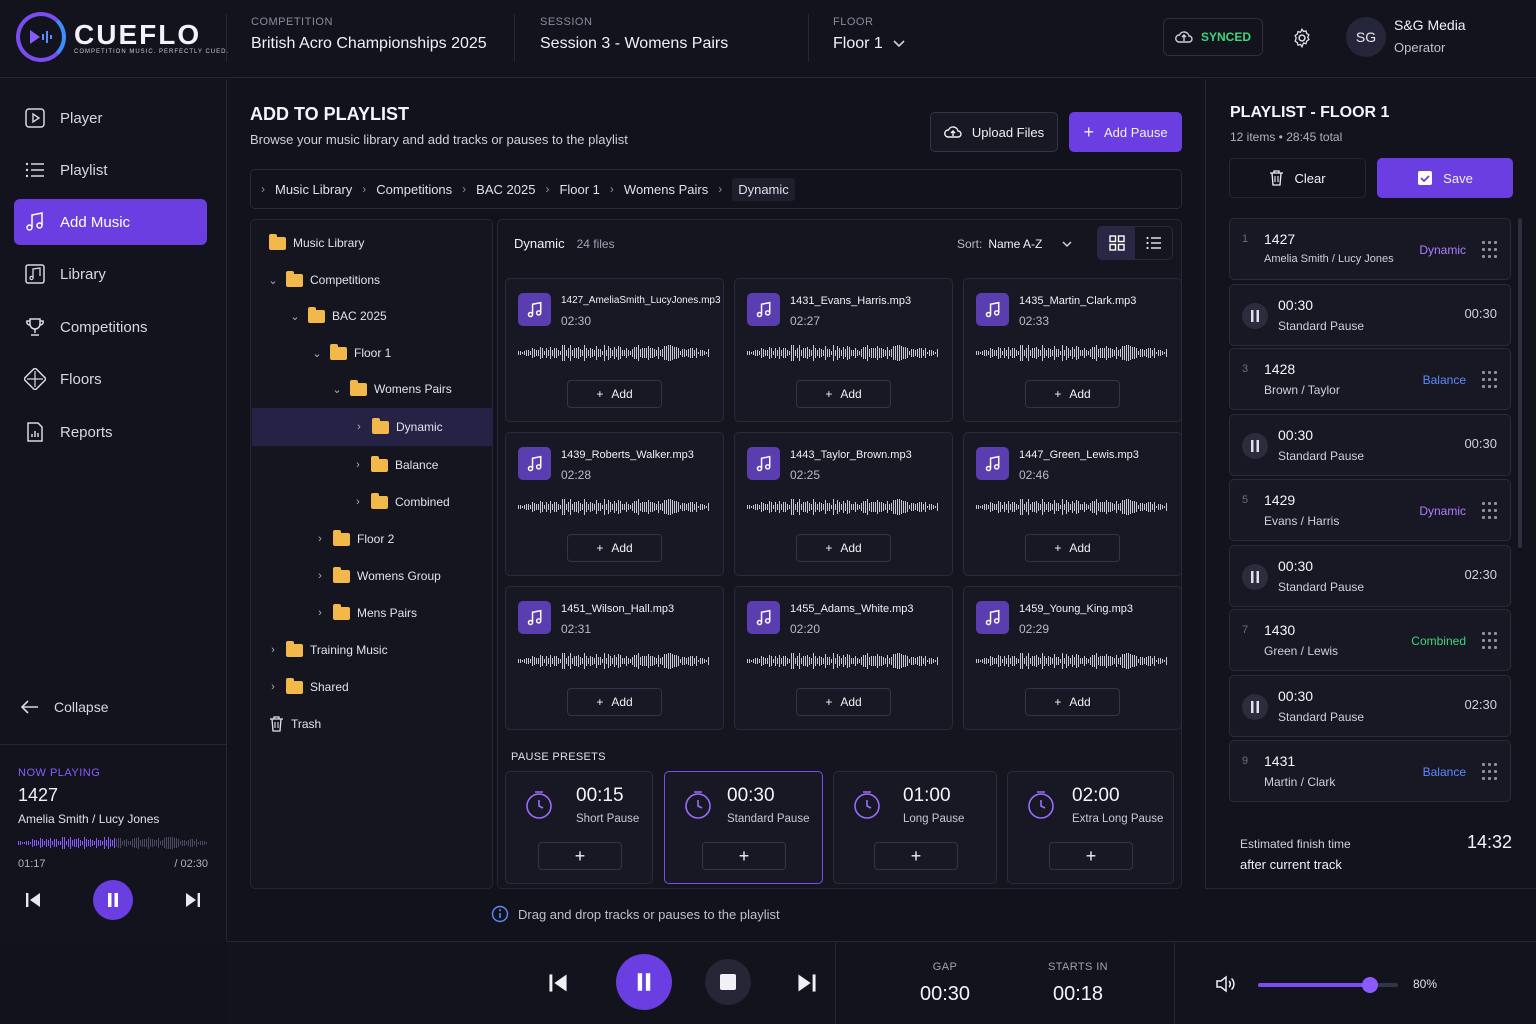 The image size is (1536, 1024). Describe the element at coordinates (1226, 984) in the screenshot. I see `volume-icon` at that location.